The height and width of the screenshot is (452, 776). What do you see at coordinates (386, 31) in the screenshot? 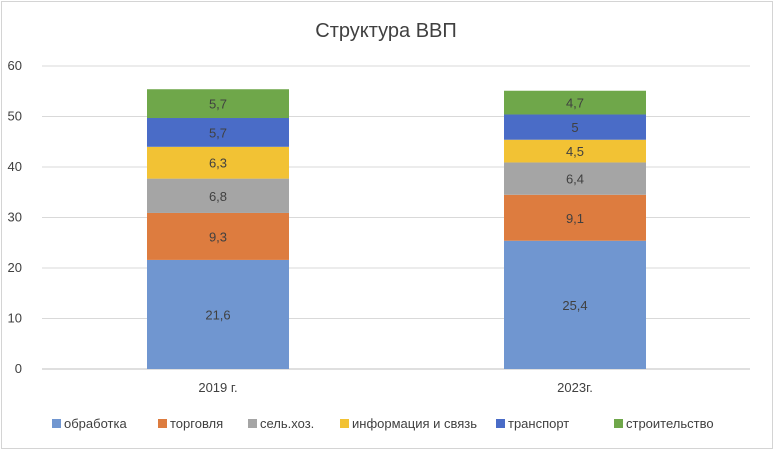
I see `chart-title: Структура ВВП` at bounding box center [386, 31].